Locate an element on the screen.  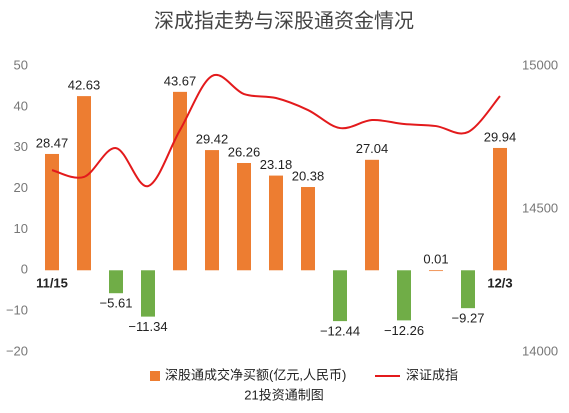
data-label: −5.61 is located at coordinates (116, 303).